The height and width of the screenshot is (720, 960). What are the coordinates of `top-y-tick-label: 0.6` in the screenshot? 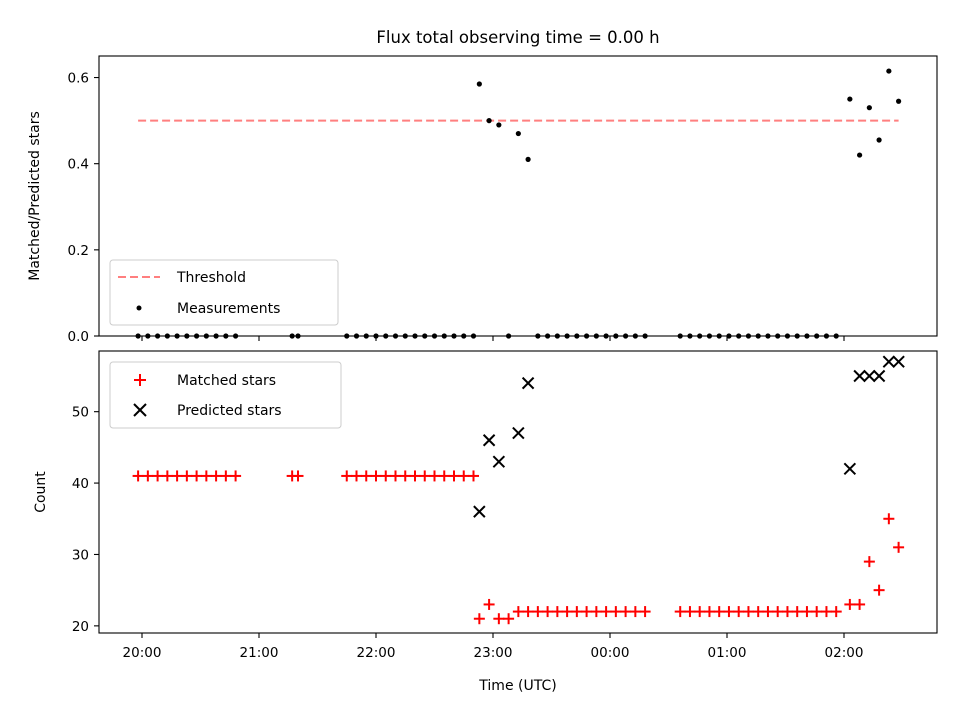 It's located at (78, 79).